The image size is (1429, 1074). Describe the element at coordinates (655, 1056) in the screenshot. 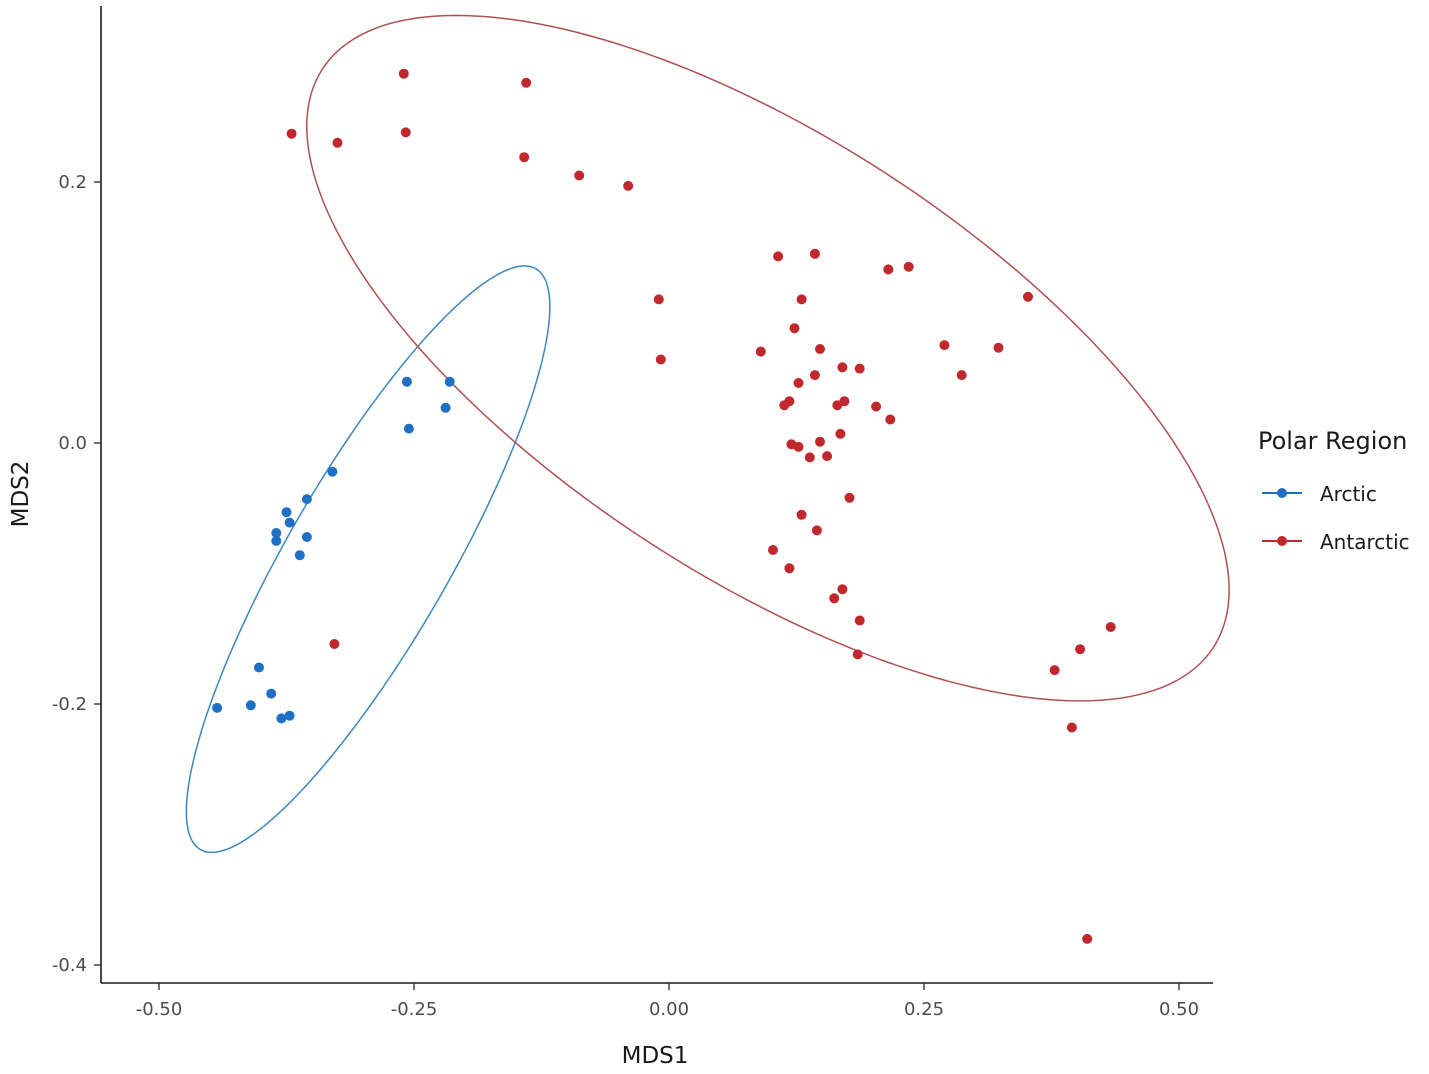

I see `x-axis-title: MDS1` at that location.